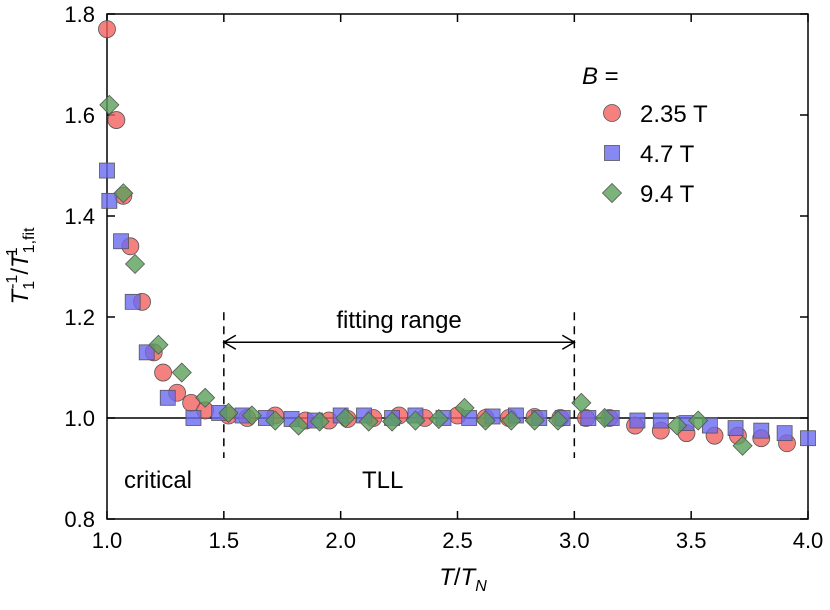 The image size is (830, 610). I want to click on x-tick-label-6: 4.0, so click(808, 540).